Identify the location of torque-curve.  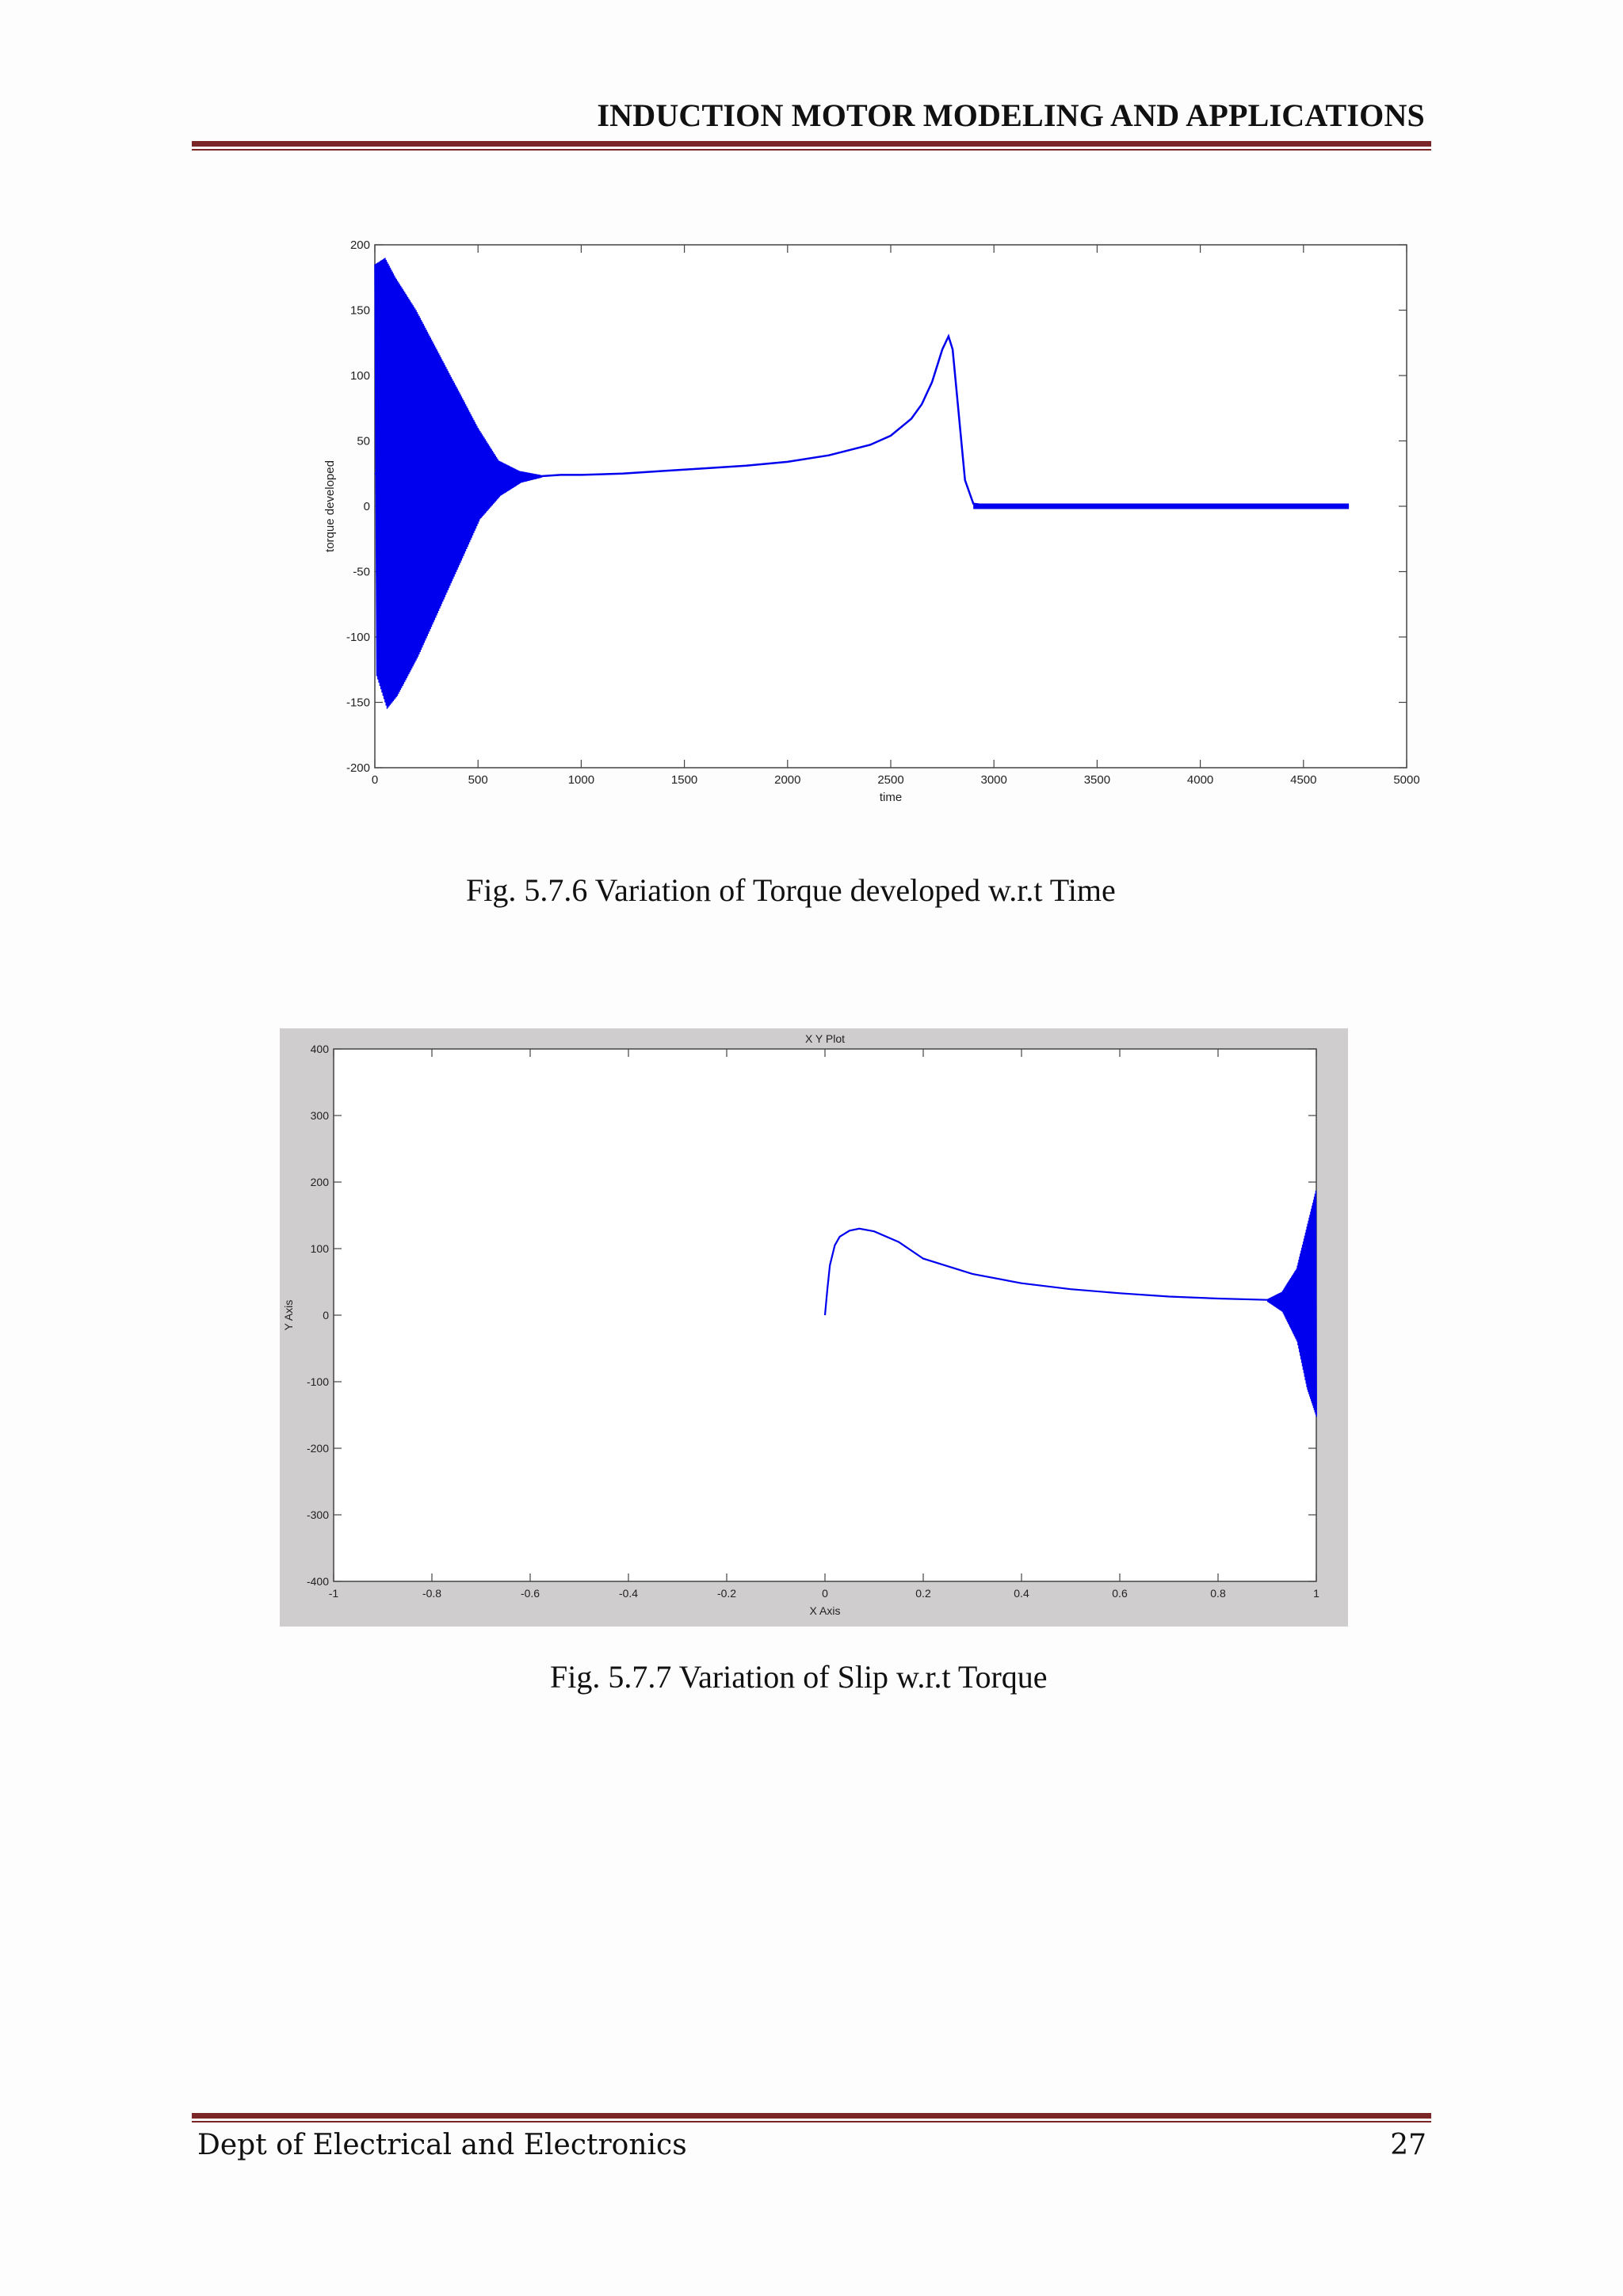
(862, 421).